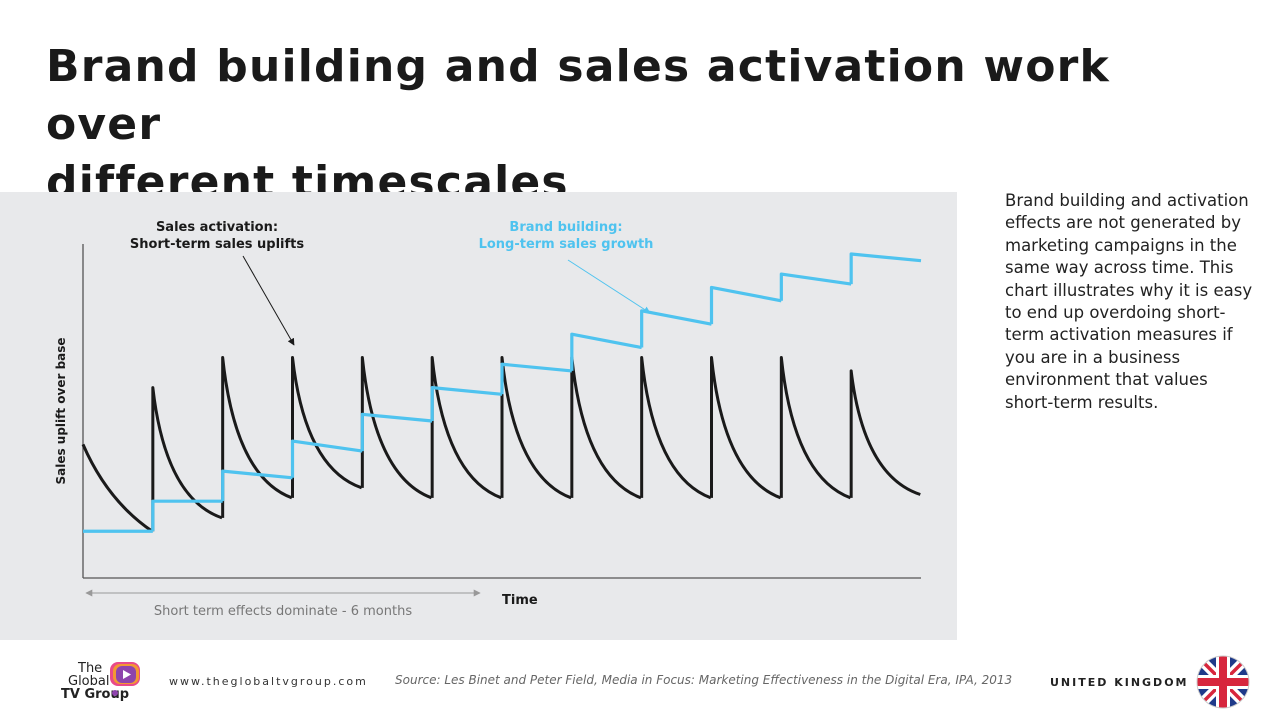 The image size is (1280, 720). What do you see at coordinates (217, 244) in the screenshot?
I see `sales-activation-label-line2: Short-term sales uplifts` at bounding box center [217, 244].